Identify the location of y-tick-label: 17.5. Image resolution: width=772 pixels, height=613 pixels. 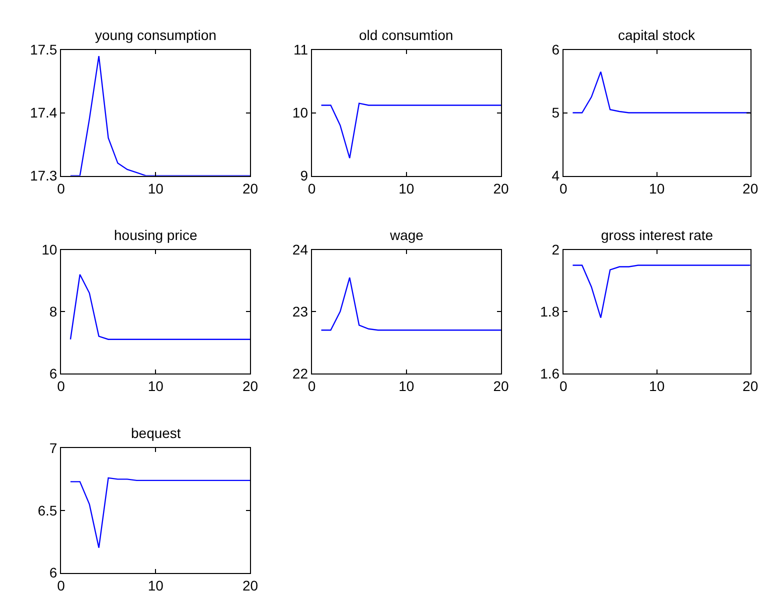
(44, 50).